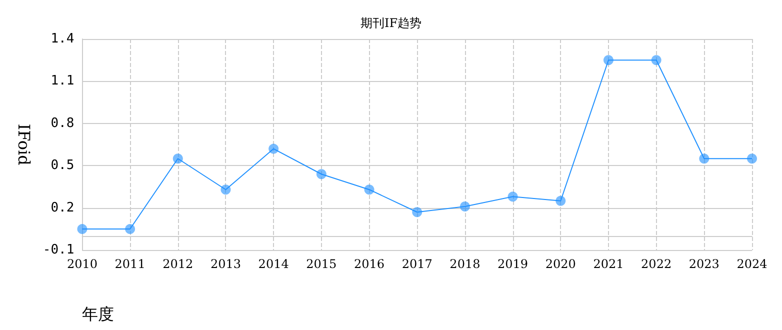 The width and height of the screenshot is (782, 330). Describe the element at coordinates (369, 264) in the screenshot. I see `x-tick-label: 2016` at that location.